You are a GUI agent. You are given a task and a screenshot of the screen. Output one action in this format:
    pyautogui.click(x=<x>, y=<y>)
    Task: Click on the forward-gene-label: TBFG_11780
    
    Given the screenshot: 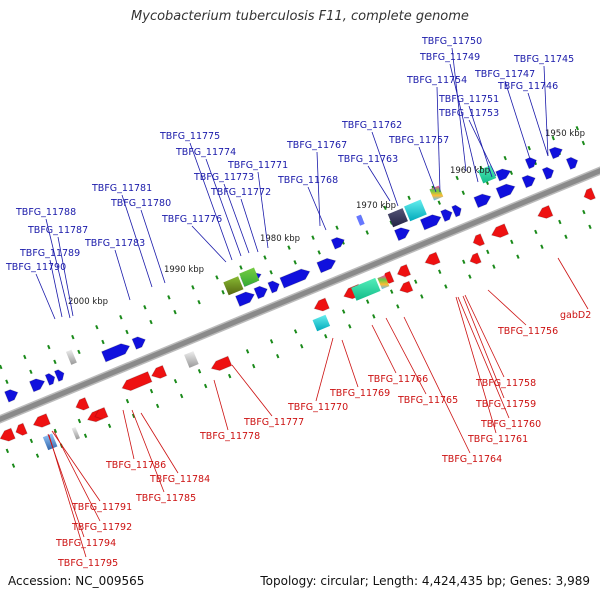 What is the action you would take?
    pyautogui.click(x=140, y=203)
    